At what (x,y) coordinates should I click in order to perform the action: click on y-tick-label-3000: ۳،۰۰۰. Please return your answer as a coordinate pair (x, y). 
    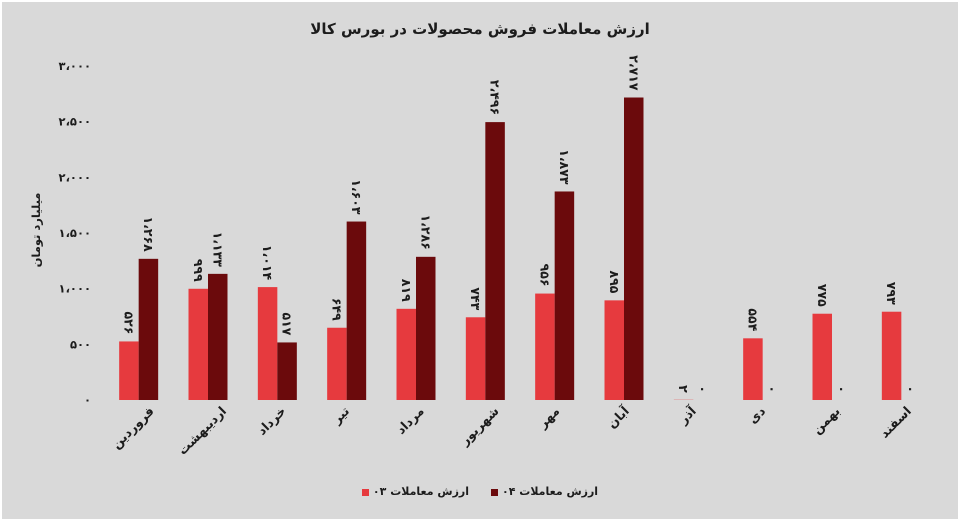
    Looking at the image, I should click on (75, 66).